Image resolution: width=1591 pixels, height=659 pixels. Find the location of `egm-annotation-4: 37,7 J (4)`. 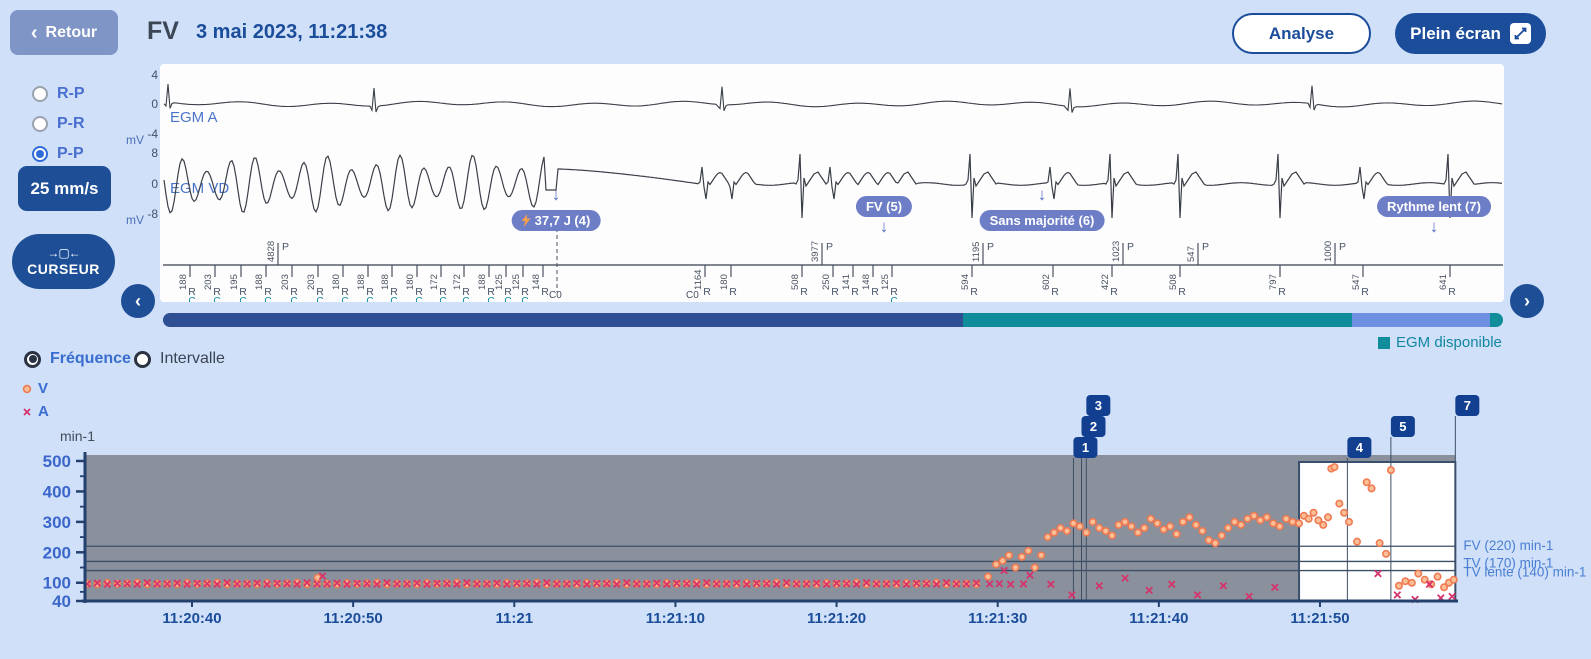

egm-annotation-4: 37,7 J (4) is located at coordinates (556, 220).